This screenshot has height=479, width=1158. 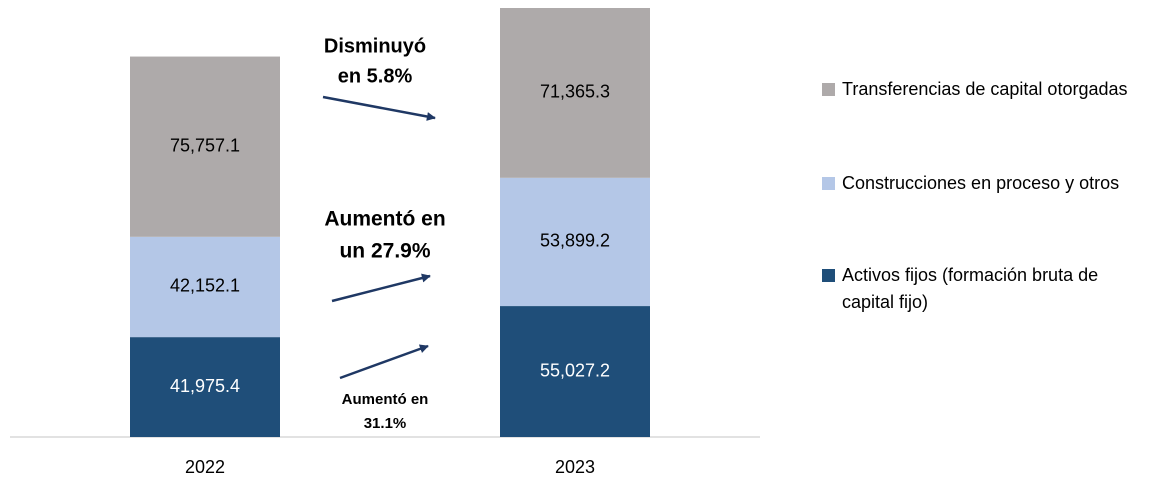 I want to click on legend-label: Construcciones en proceso y otros, so click(x=981, y=183).